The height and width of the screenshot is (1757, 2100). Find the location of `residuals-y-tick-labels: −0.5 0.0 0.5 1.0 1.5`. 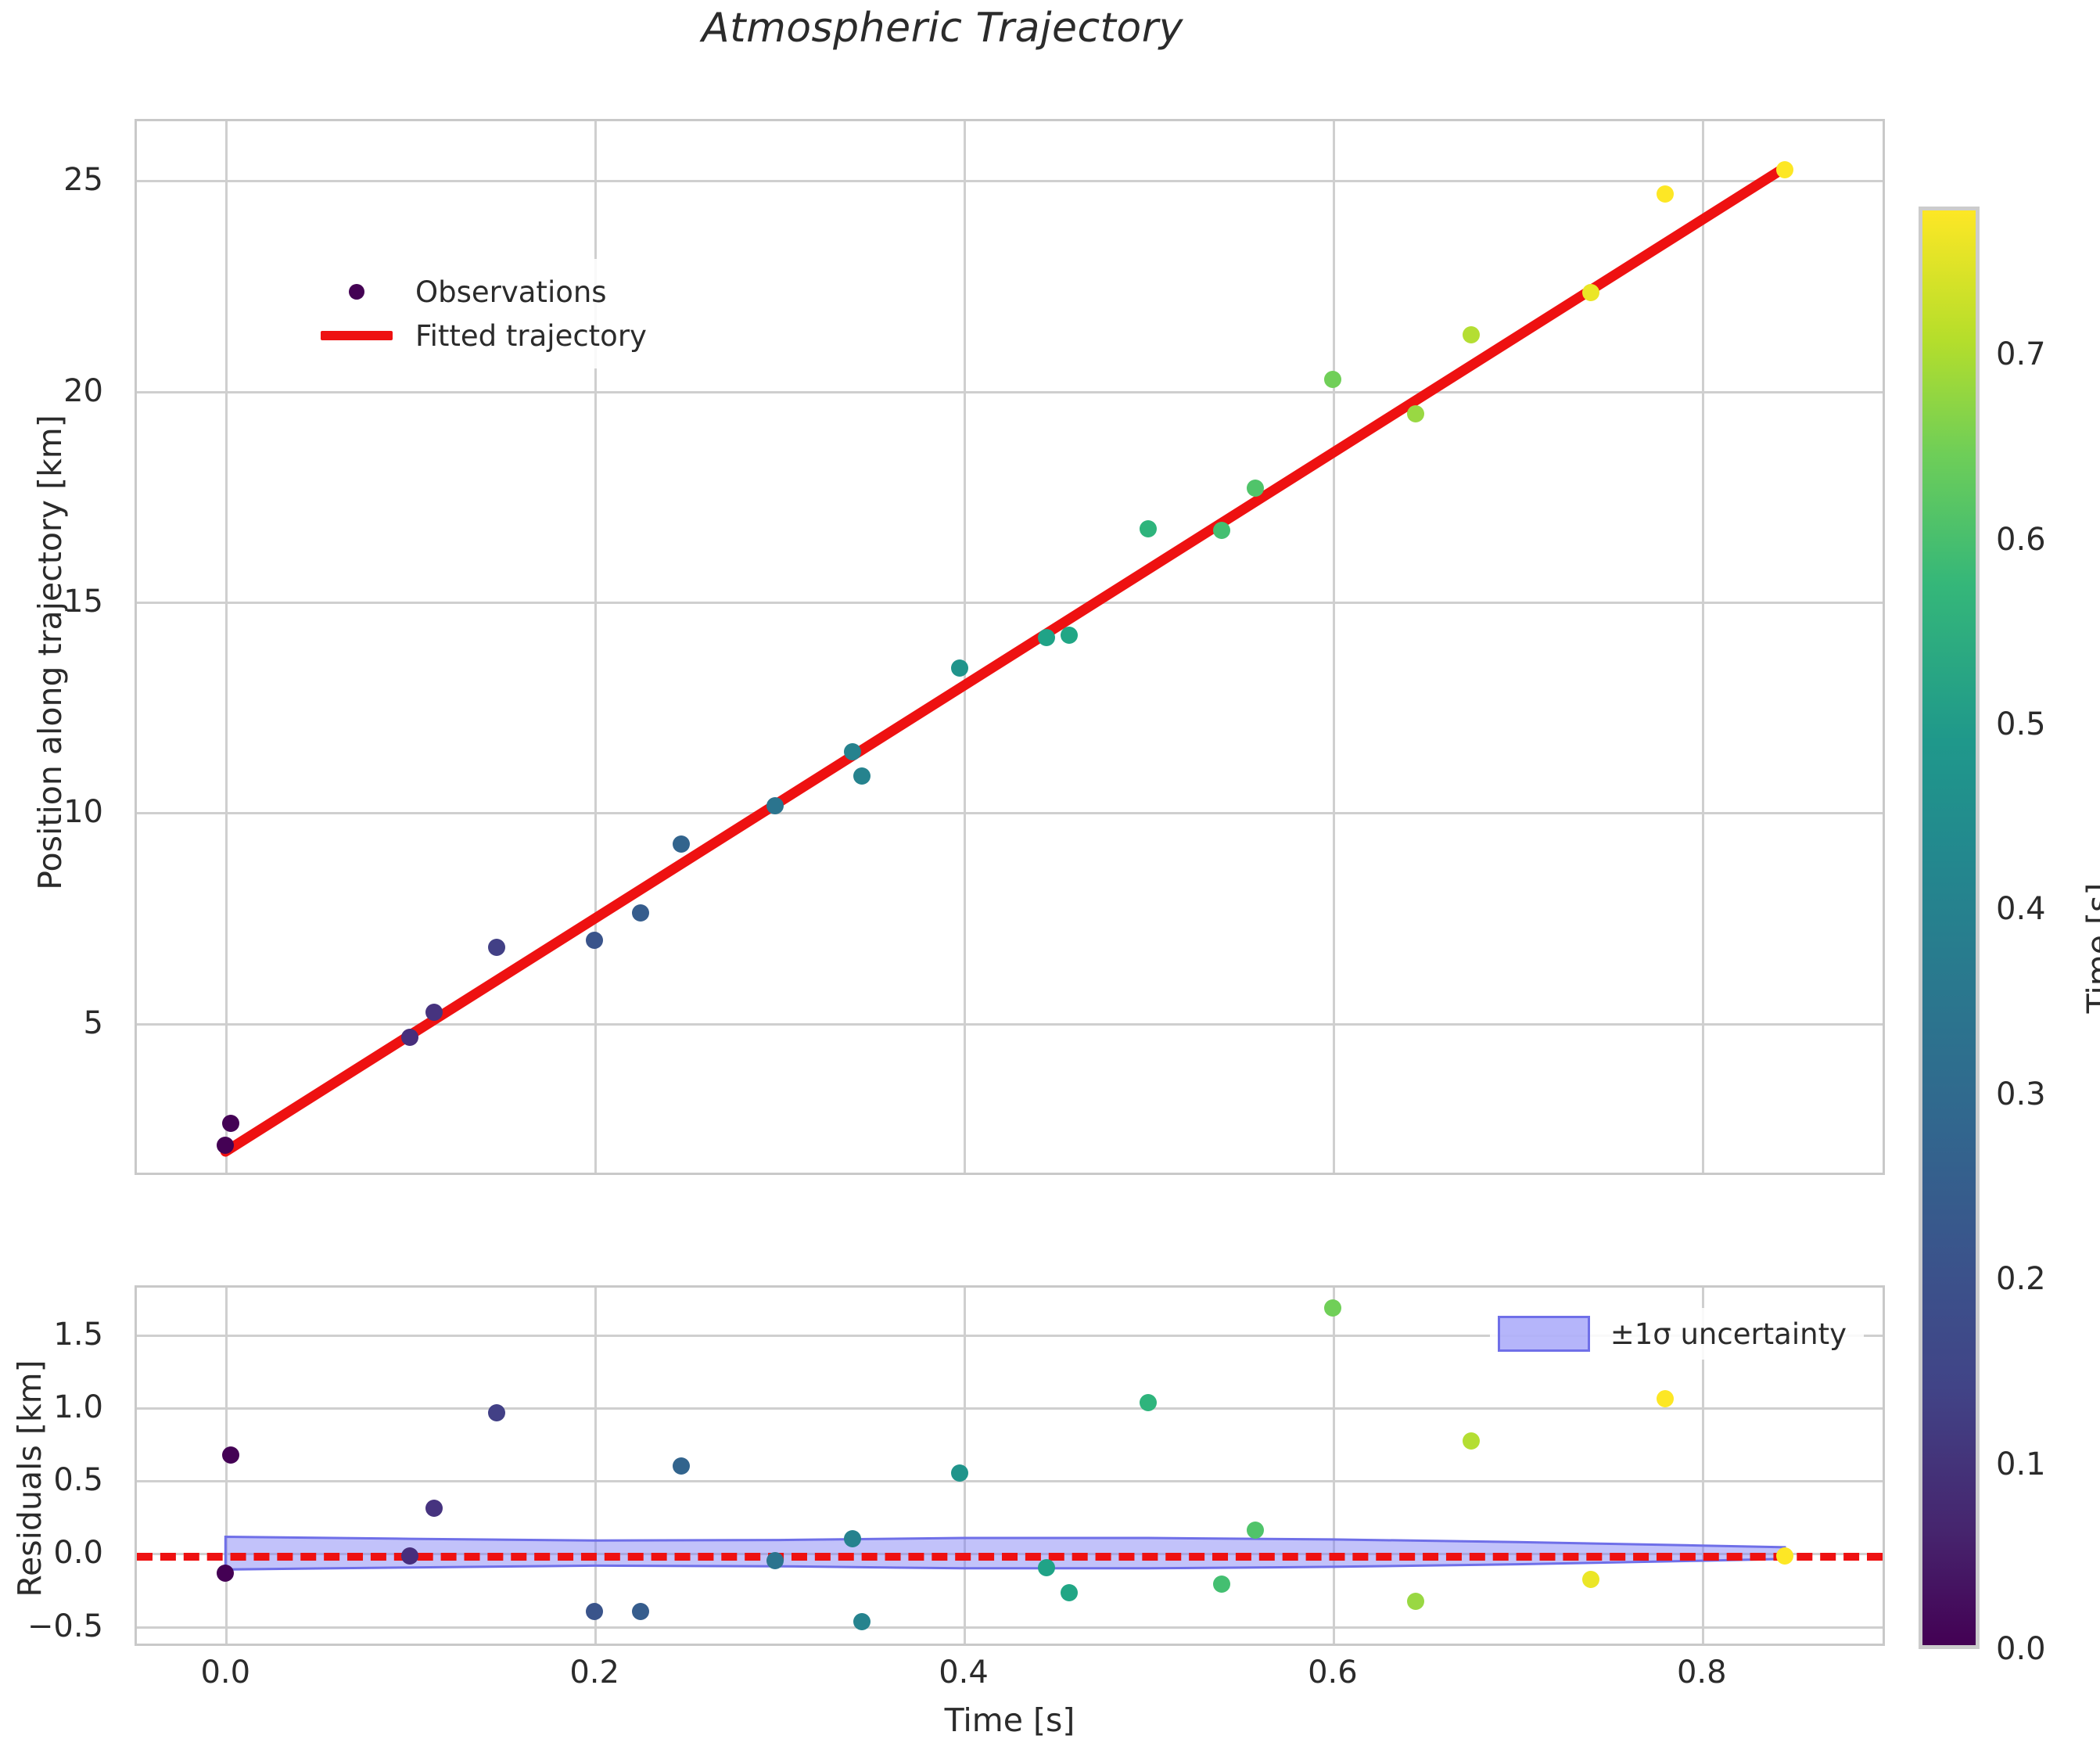

residuals-y-tick-labels: −0.5 0.0 0.5 1.0 1.5 is located at coordinates (58, 1465).